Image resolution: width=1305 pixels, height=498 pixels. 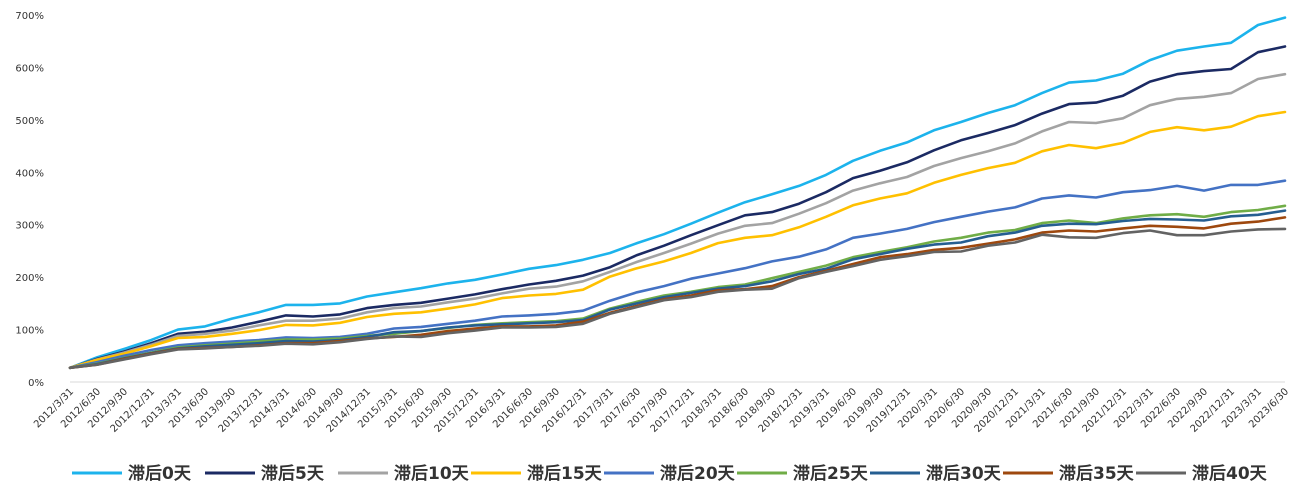 What do you see at coordinates (831, 474) in the screenshot?
I see `legend-label-5: 滞后25天` at bounding box center [831, 474].